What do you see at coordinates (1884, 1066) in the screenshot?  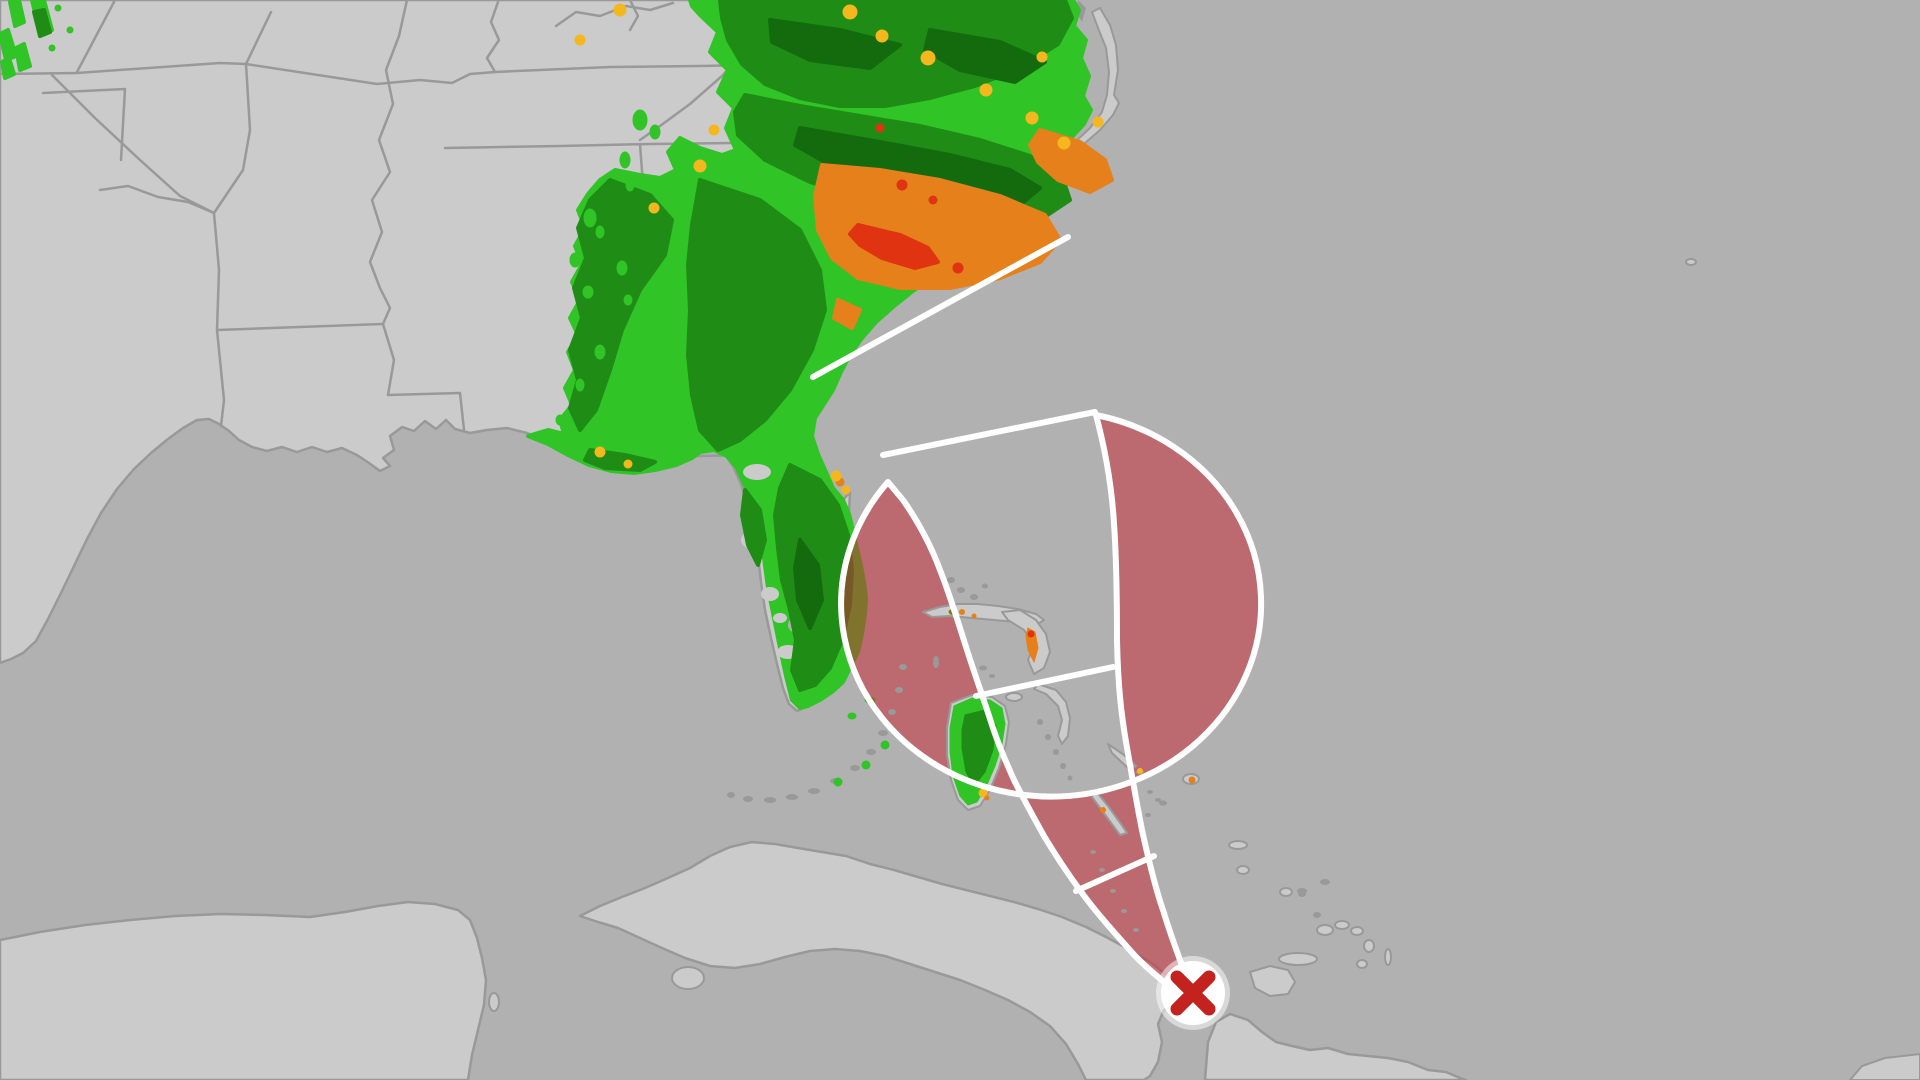 I see `puerto-rico-corner` at bounding box center [1884, 1066].